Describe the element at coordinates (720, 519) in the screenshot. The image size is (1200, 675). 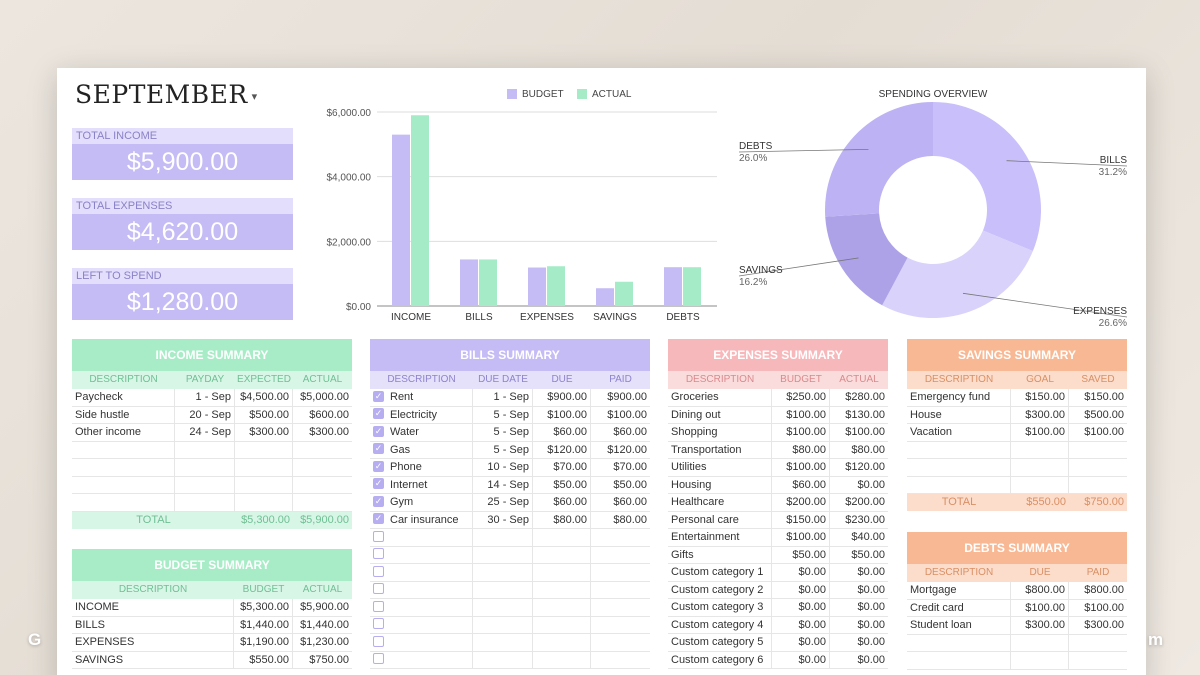
I see `table-cell: Personal care` at that location.